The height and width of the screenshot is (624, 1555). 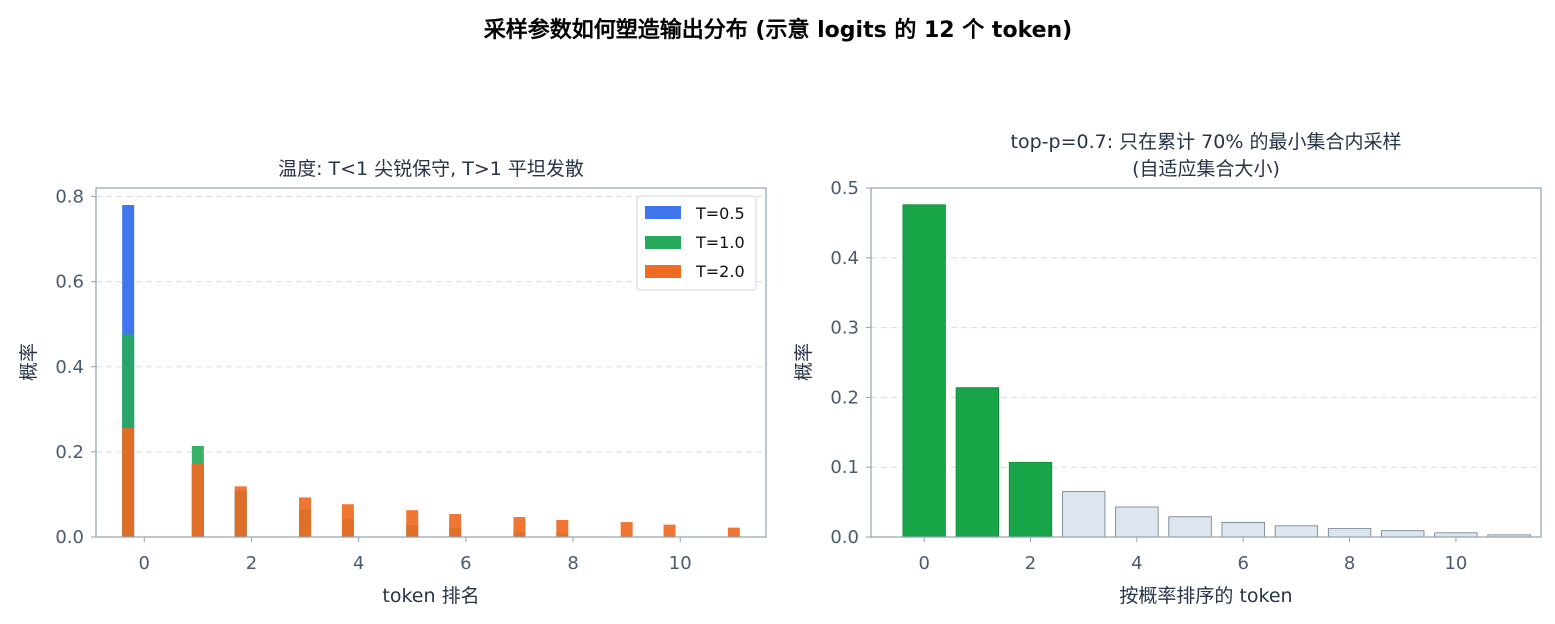 I want to click on temperature-chart-ytick-label: 0.0, so click(x=69, y=537).